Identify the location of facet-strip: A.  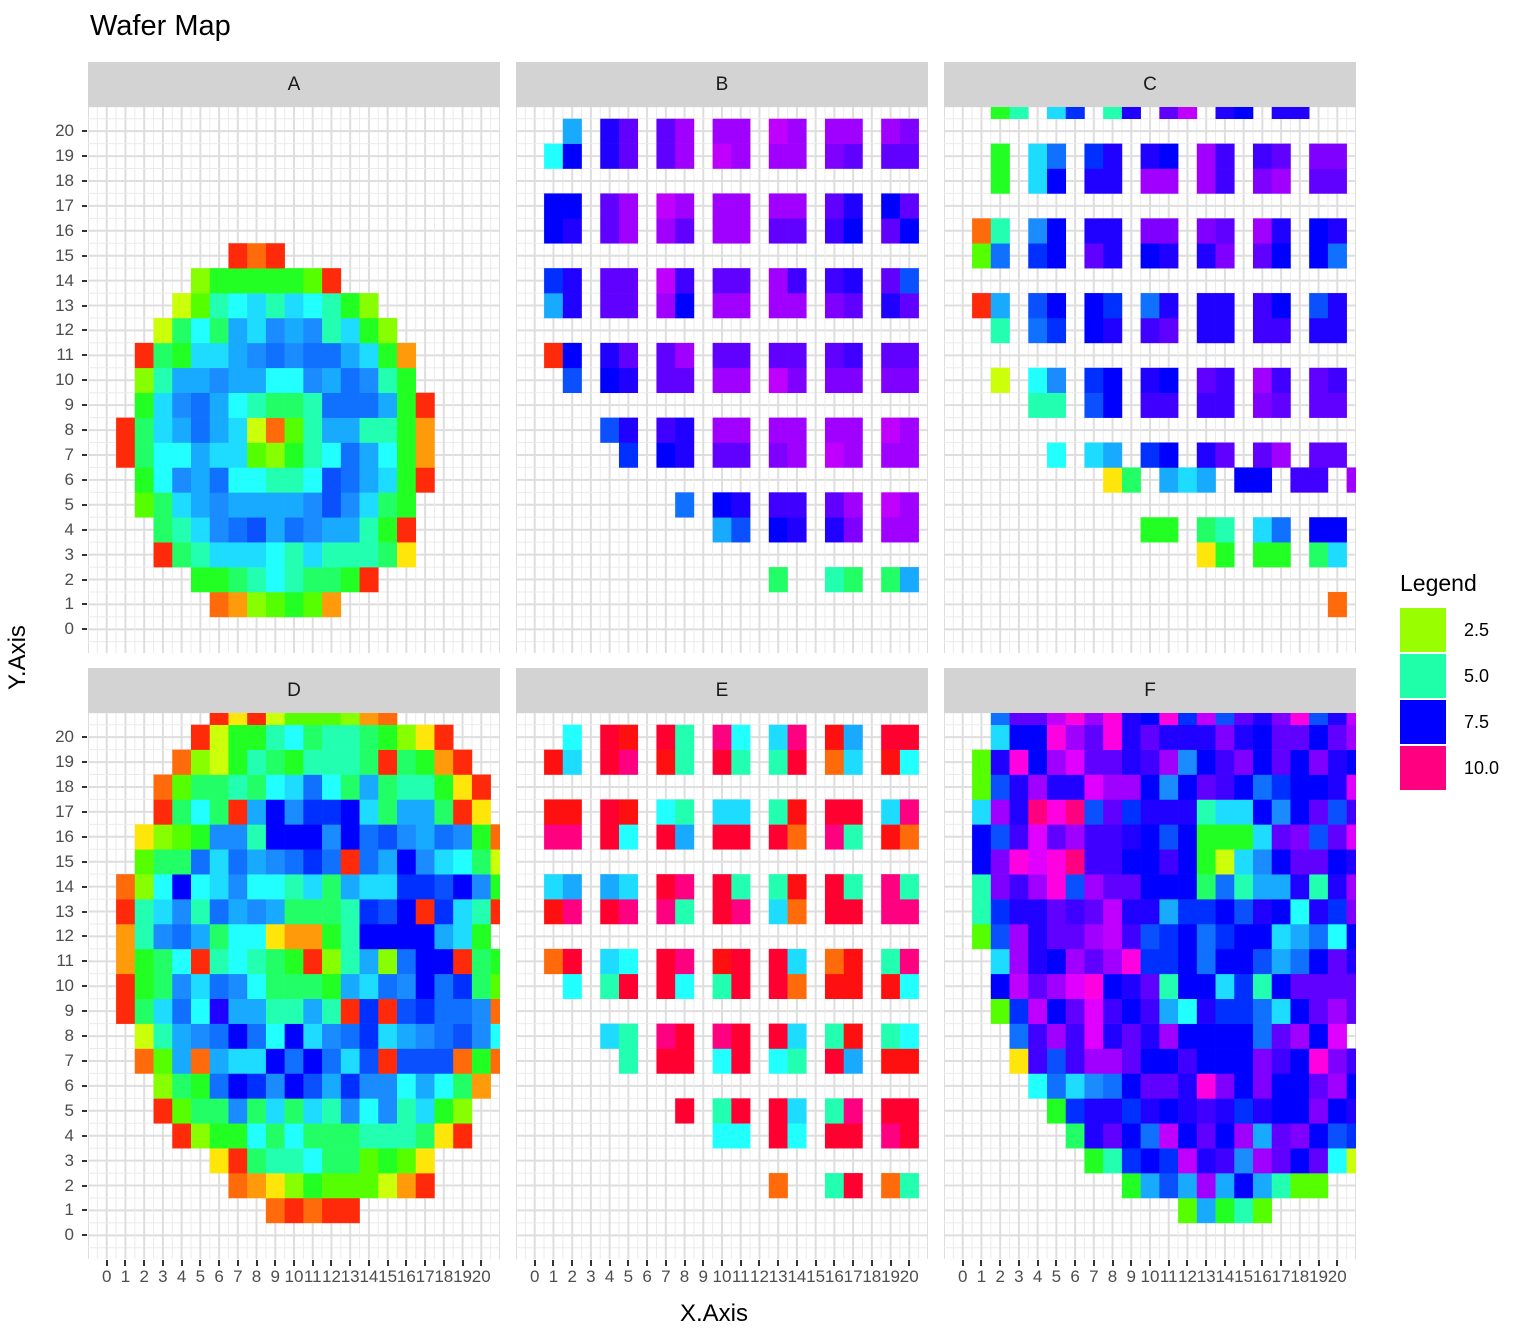
(294, 84).